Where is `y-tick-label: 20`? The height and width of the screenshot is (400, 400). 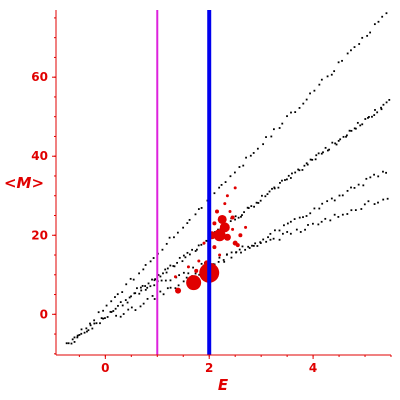 y-tick-label: 20 is located at coordinates (39, 235).